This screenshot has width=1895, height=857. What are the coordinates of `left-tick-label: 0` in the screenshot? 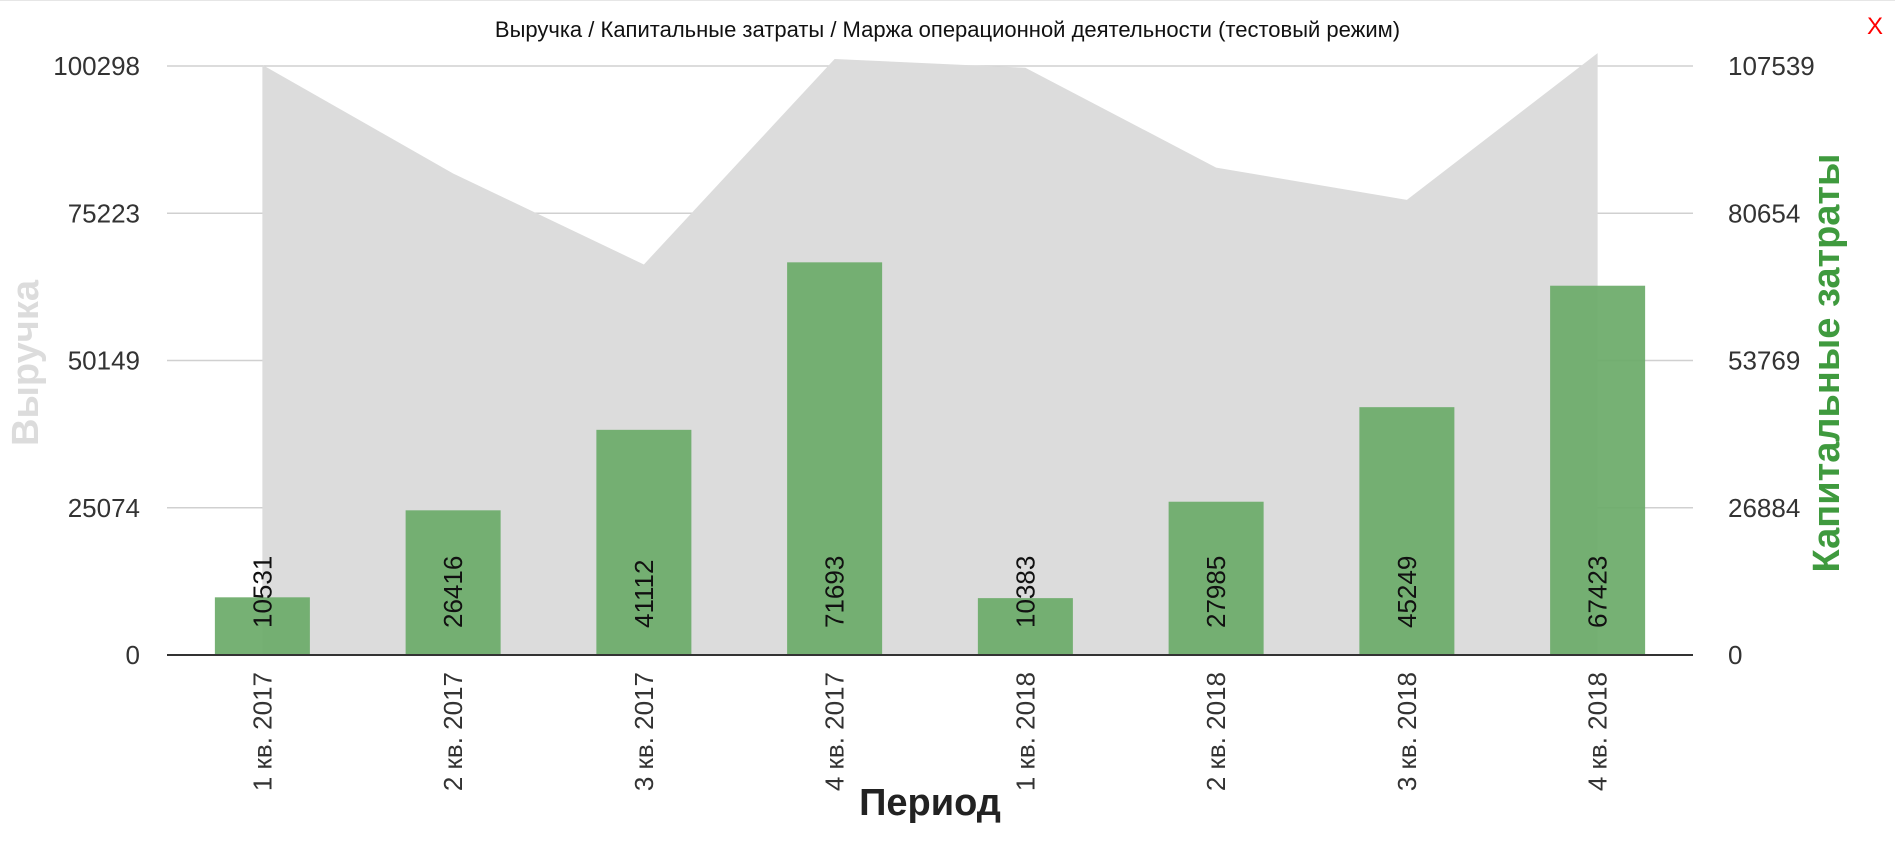 It's located at (133, 655).